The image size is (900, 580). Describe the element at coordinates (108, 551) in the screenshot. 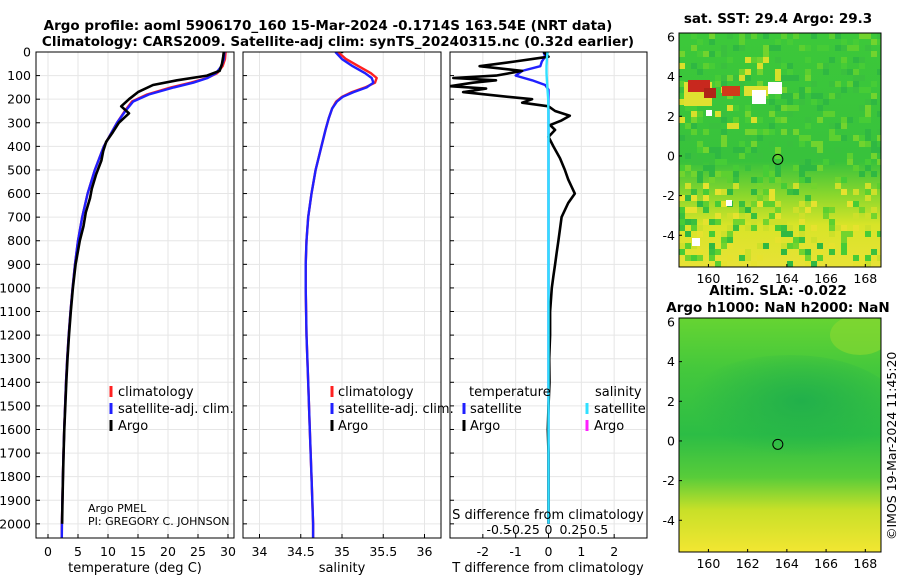

I see `x-tick-label: 10` at that location.